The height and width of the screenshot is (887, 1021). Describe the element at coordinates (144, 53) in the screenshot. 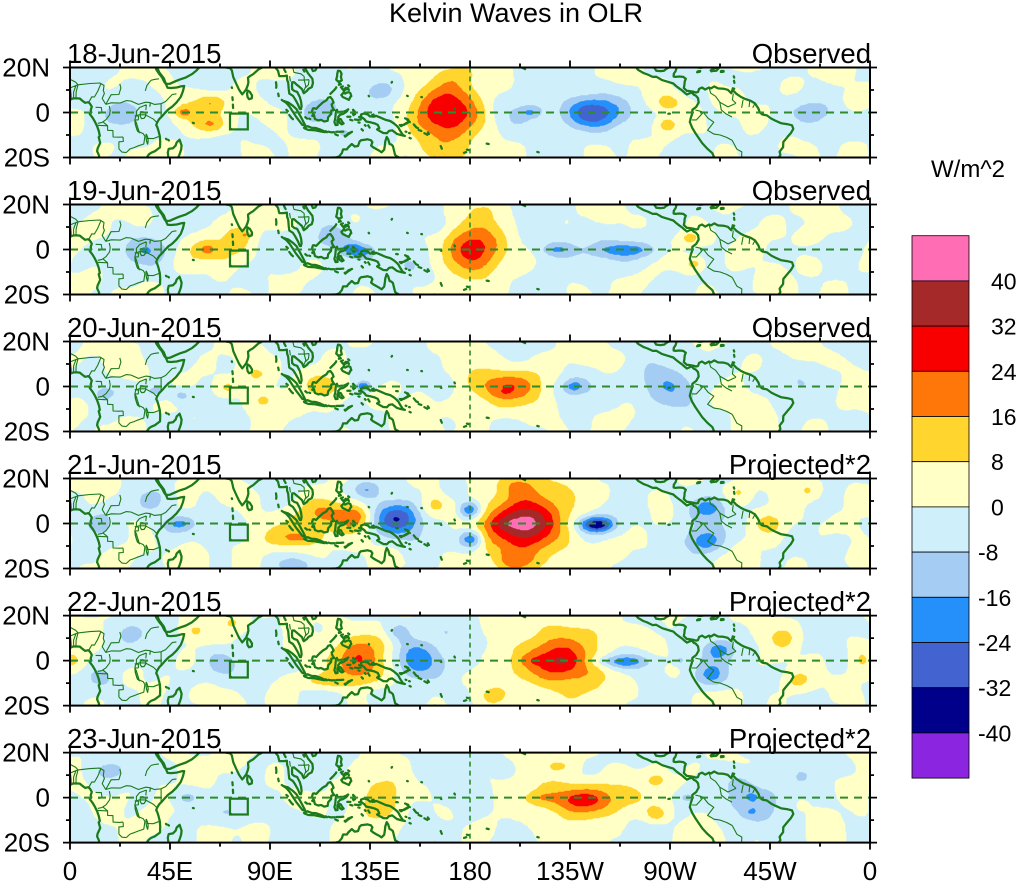

I see `svg-text: 18-Jun-2015` at that location.